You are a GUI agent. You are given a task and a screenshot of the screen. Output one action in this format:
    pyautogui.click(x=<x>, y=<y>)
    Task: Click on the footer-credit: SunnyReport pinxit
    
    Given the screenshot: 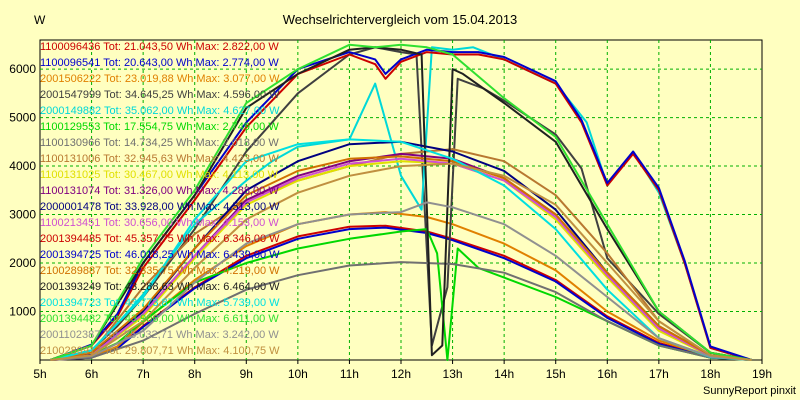 What is the action you would take?
    pyautogui.click(x=749, y=391)
    